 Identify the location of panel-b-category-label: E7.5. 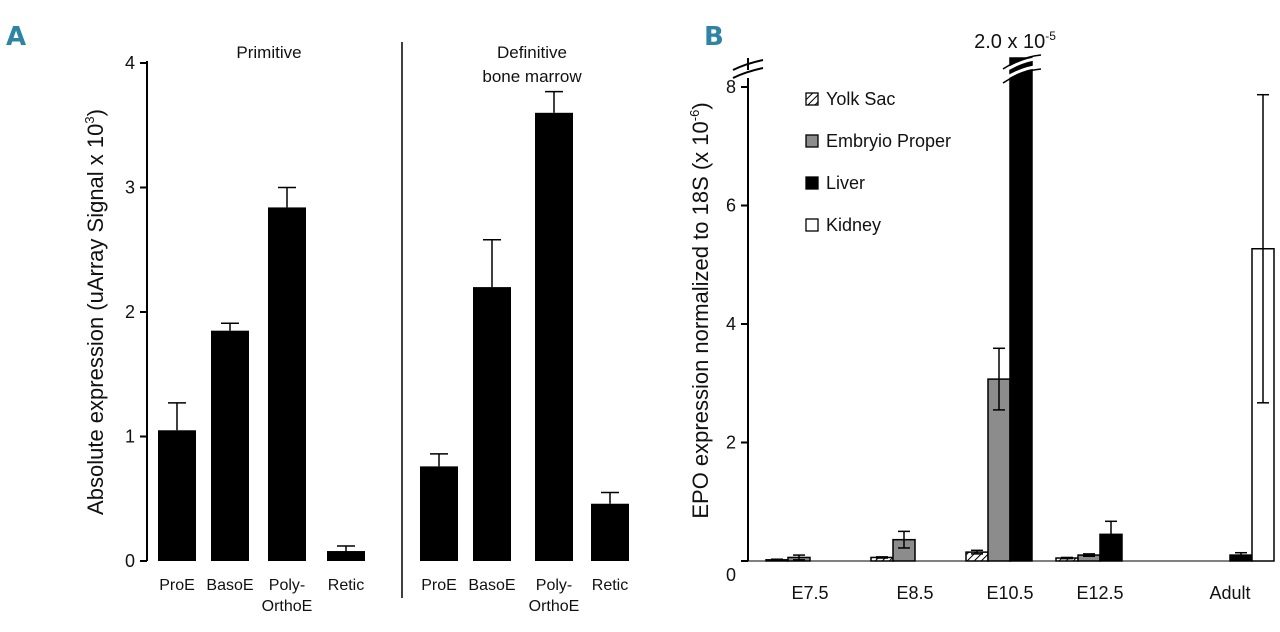
(809, 593).